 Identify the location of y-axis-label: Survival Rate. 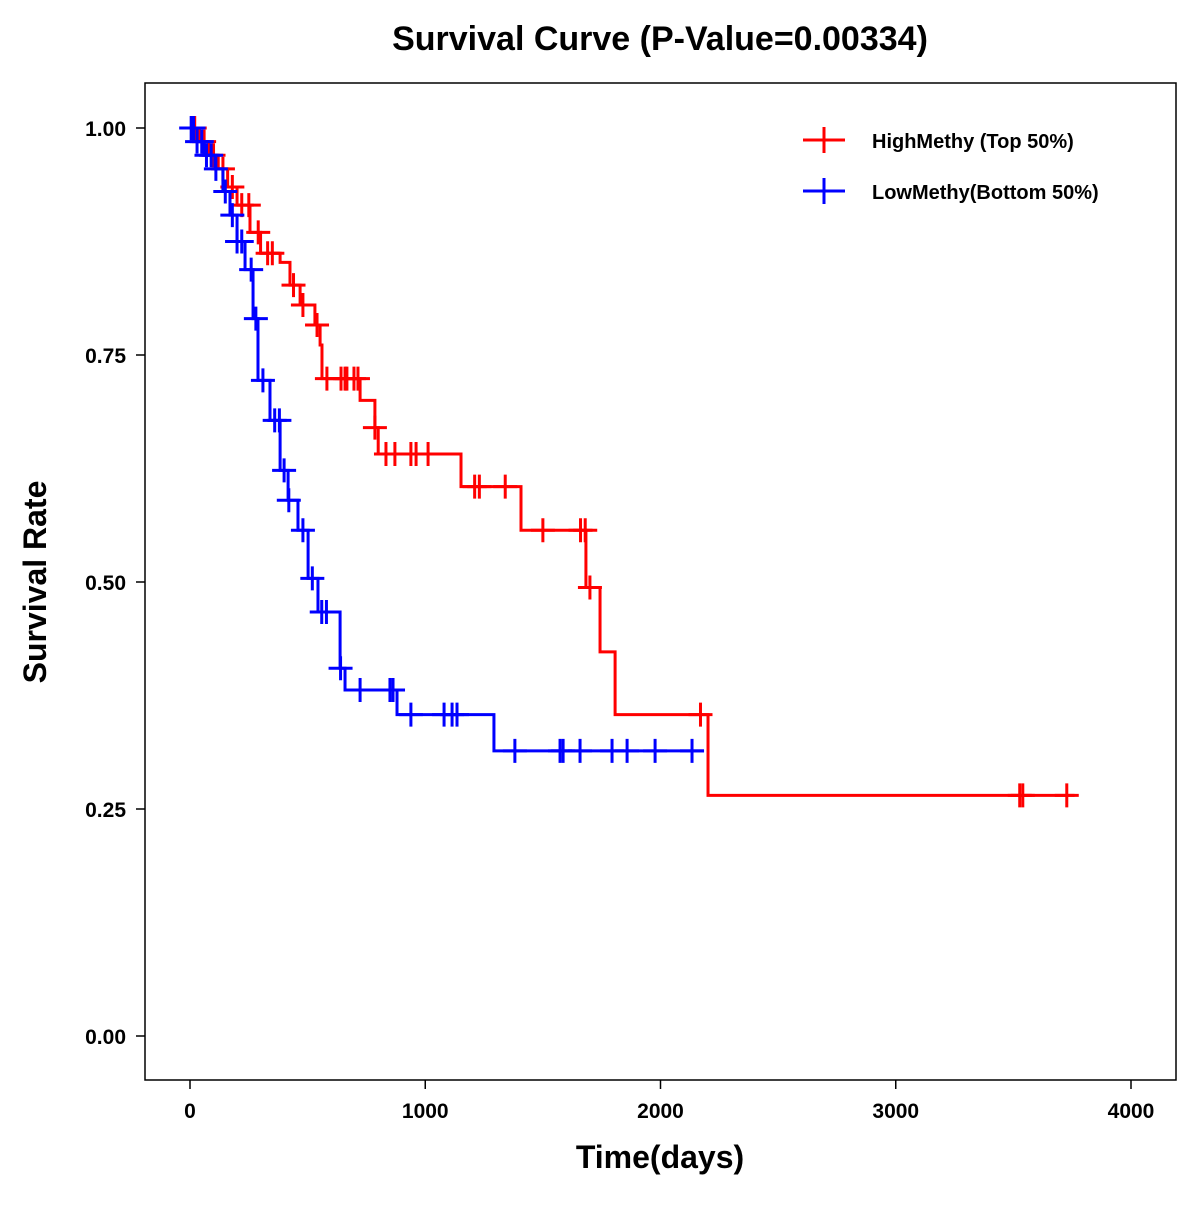
(35, 582).